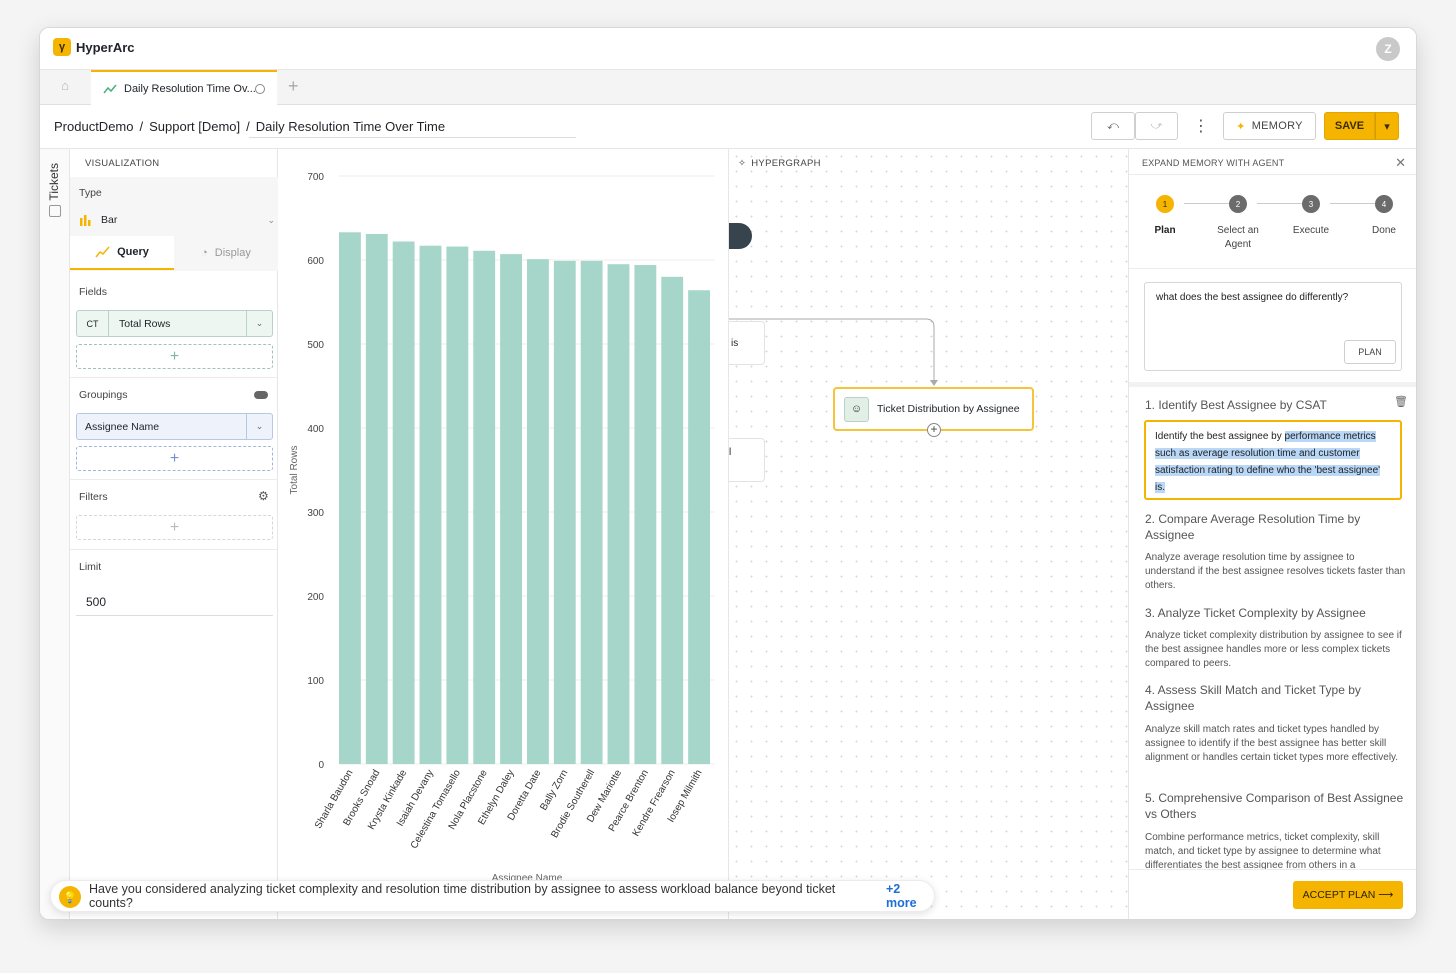  What do you see at coordinates (85, 220) in the screenshot?
I see `bar-chart-icon` at bounding box center [85, 220].